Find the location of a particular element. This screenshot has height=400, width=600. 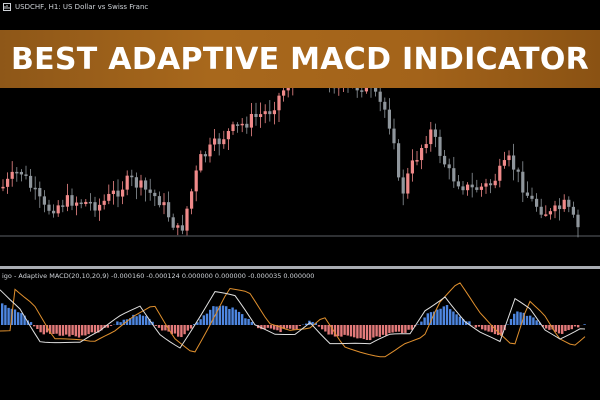

pane-separator is located at coordinates (300, 267).